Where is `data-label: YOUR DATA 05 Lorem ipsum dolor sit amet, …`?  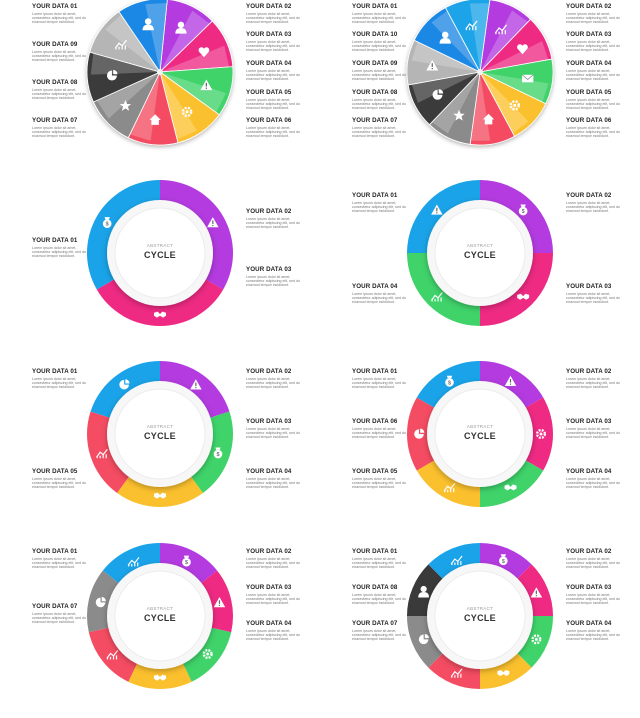 data-label: YOUR DATA 05 Lorem ipsum dolor sit amet, … is located at coordinates (387, 478).